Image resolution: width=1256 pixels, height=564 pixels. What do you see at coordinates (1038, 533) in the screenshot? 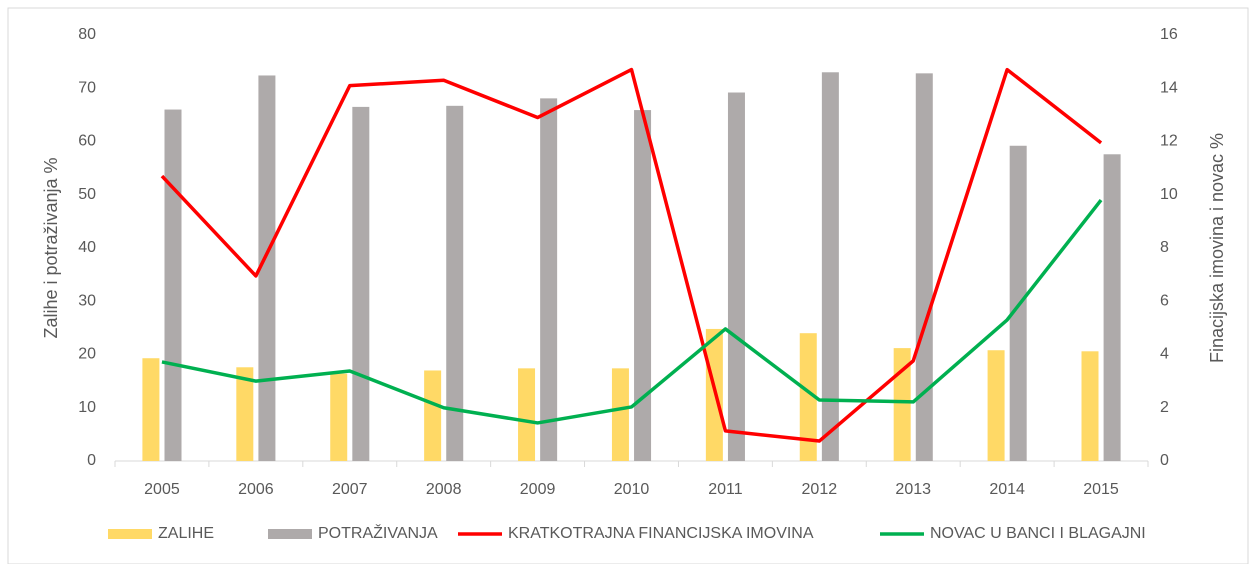
I see `legend-label: NOVAC U BANCI I BLAGAJNI` at bounding box center [1038, 533].